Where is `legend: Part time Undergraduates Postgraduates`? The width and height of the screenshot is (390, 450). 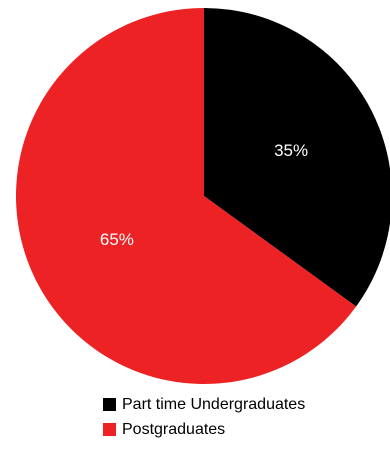 legend: Part time Undergraduates Postgraduates is located at coordinates (204, 417).